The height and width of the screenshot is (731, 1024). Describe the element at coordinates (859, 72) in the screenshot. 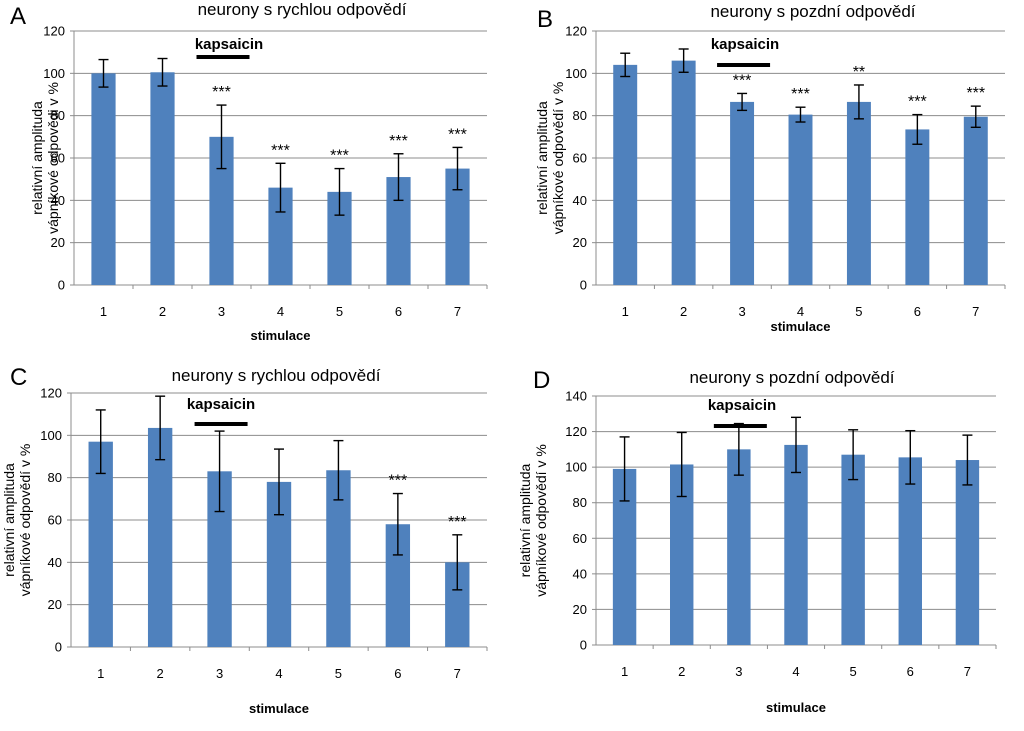

I see `significance-label: **` at that location.